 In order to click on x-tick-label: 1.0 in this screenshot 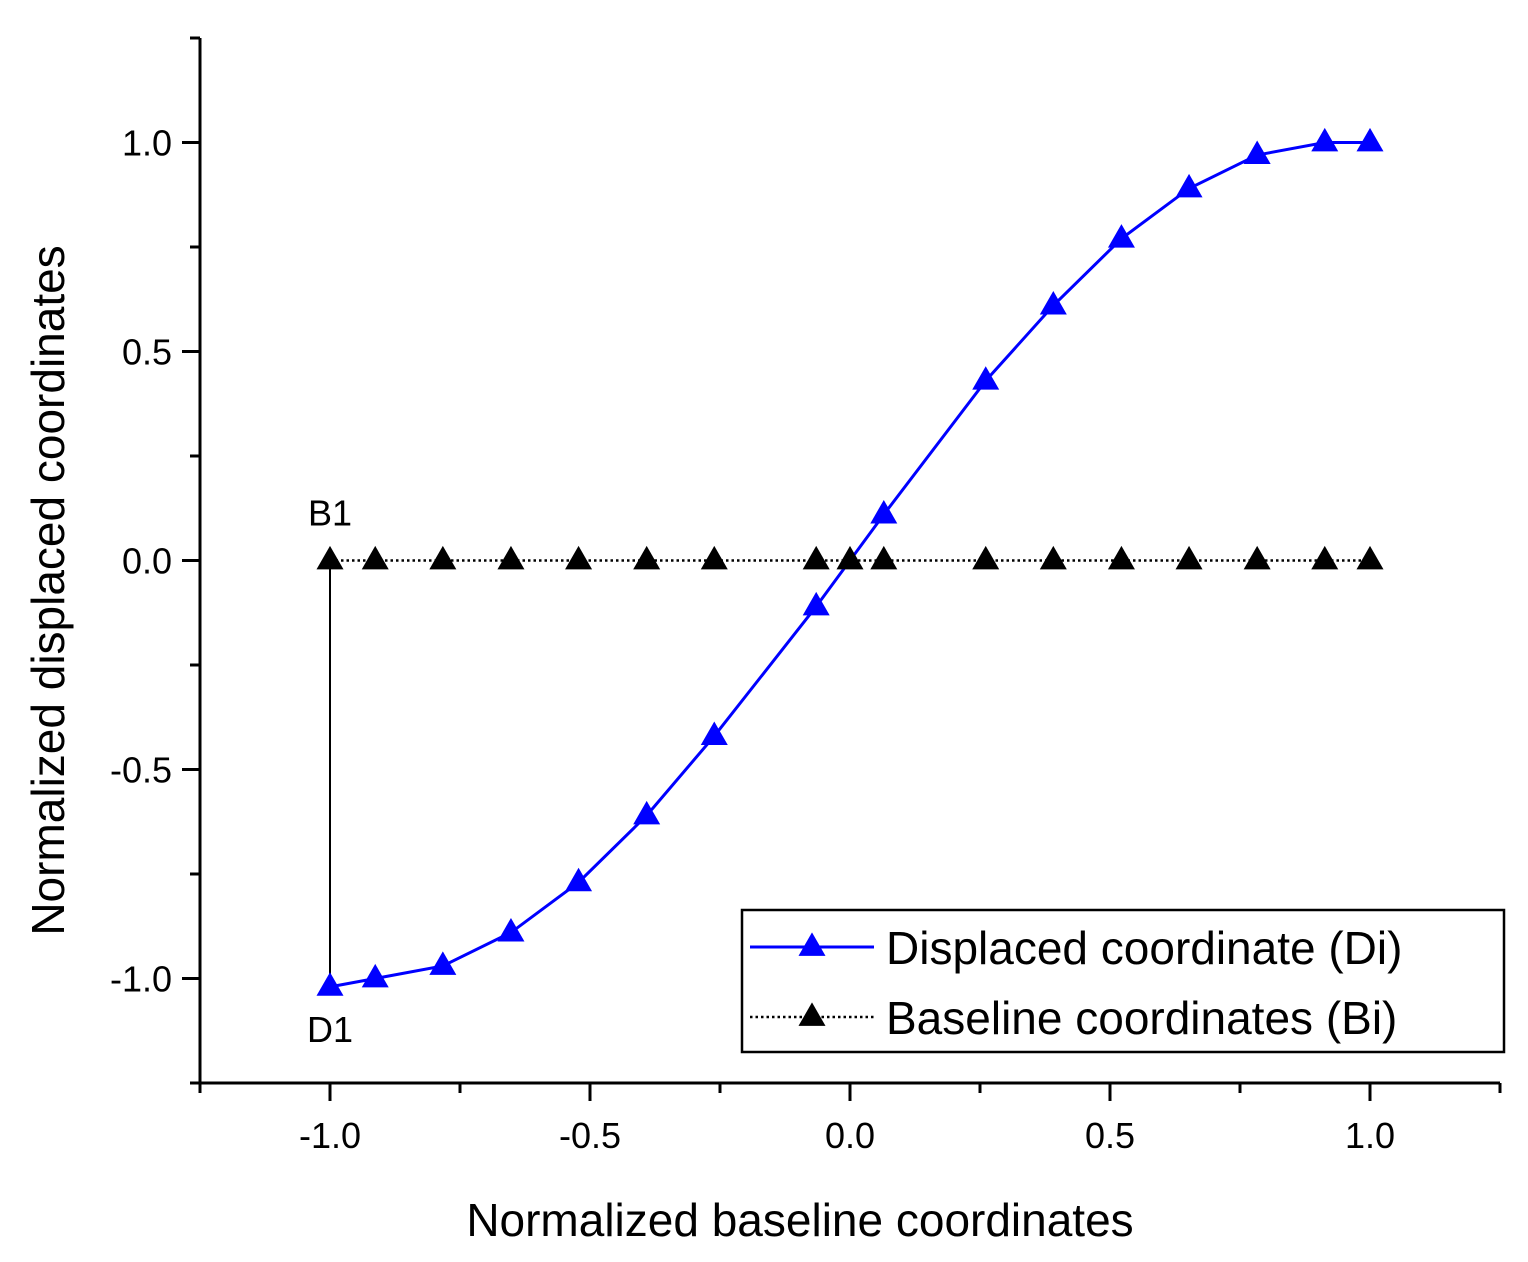, I will do `click(1370, 1135)`.